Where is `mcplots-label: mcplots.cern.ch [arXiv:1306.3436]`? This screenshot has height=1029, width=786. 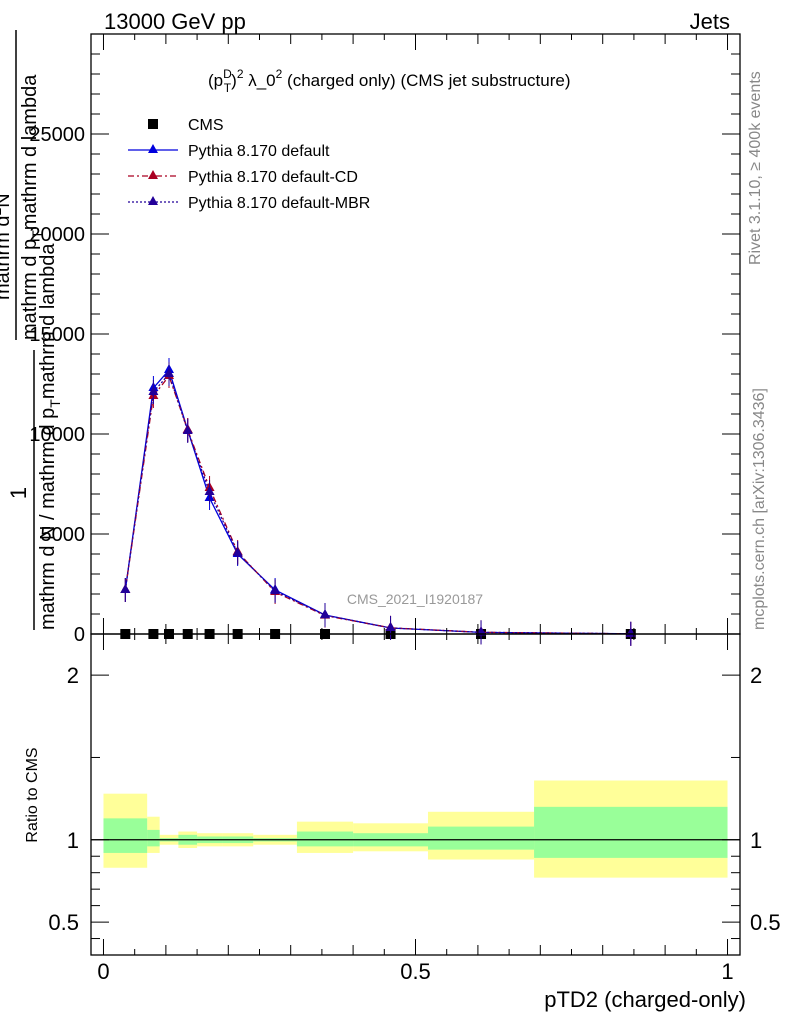
mcplots-label: mcplots.cern.ch [arXiv:1306.3436] is located at coordinates (759, 509).